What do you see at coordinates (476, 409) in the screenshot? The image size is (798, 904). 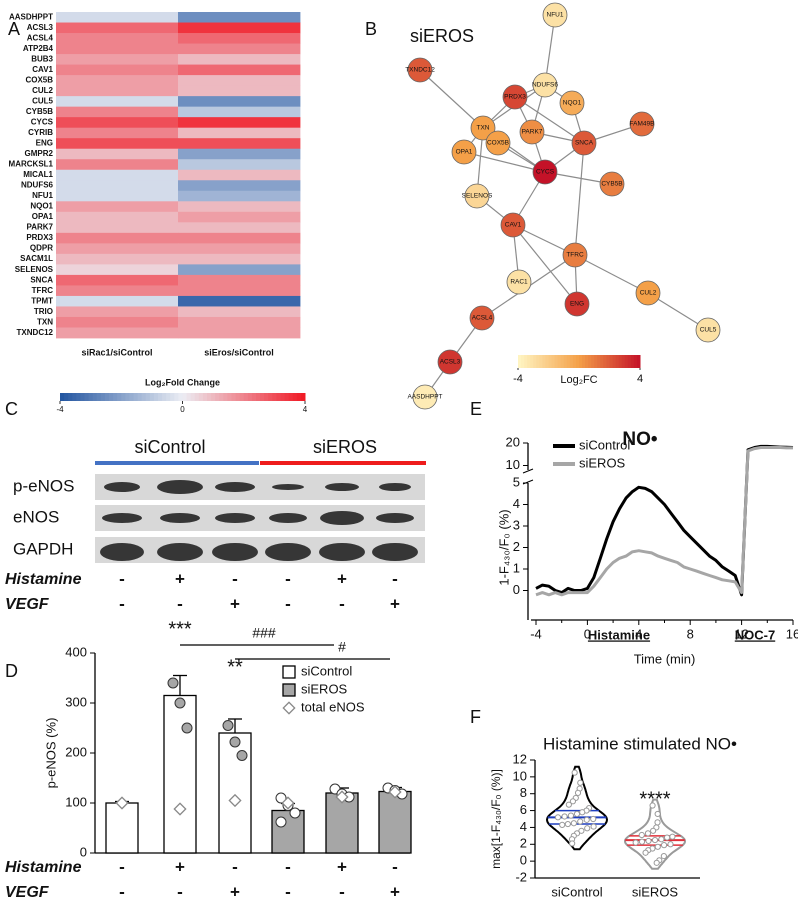 I see `panel-letter: E` at bounding box center [476, 409].